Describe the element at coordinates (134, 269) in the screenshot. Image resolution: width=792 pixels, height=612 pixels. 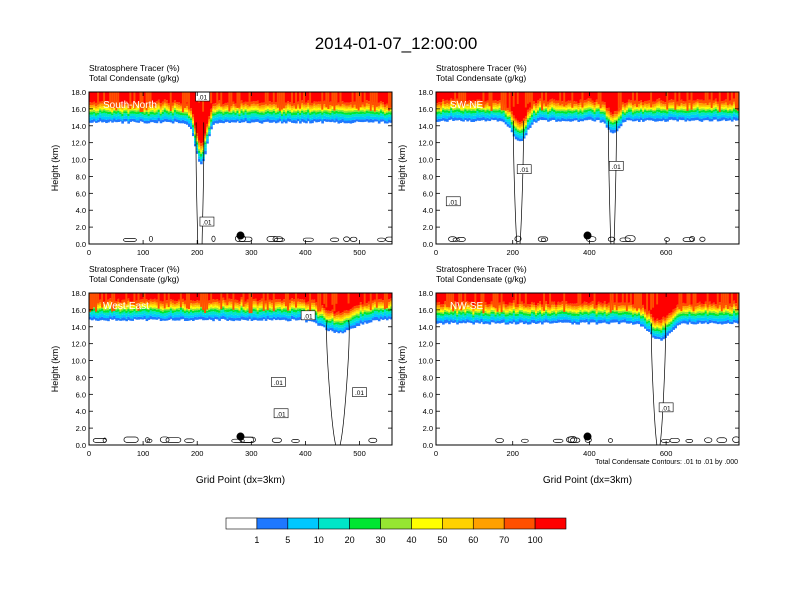
I see `panel-title-tracer: Stratosphere Tracer (%)` at that location.